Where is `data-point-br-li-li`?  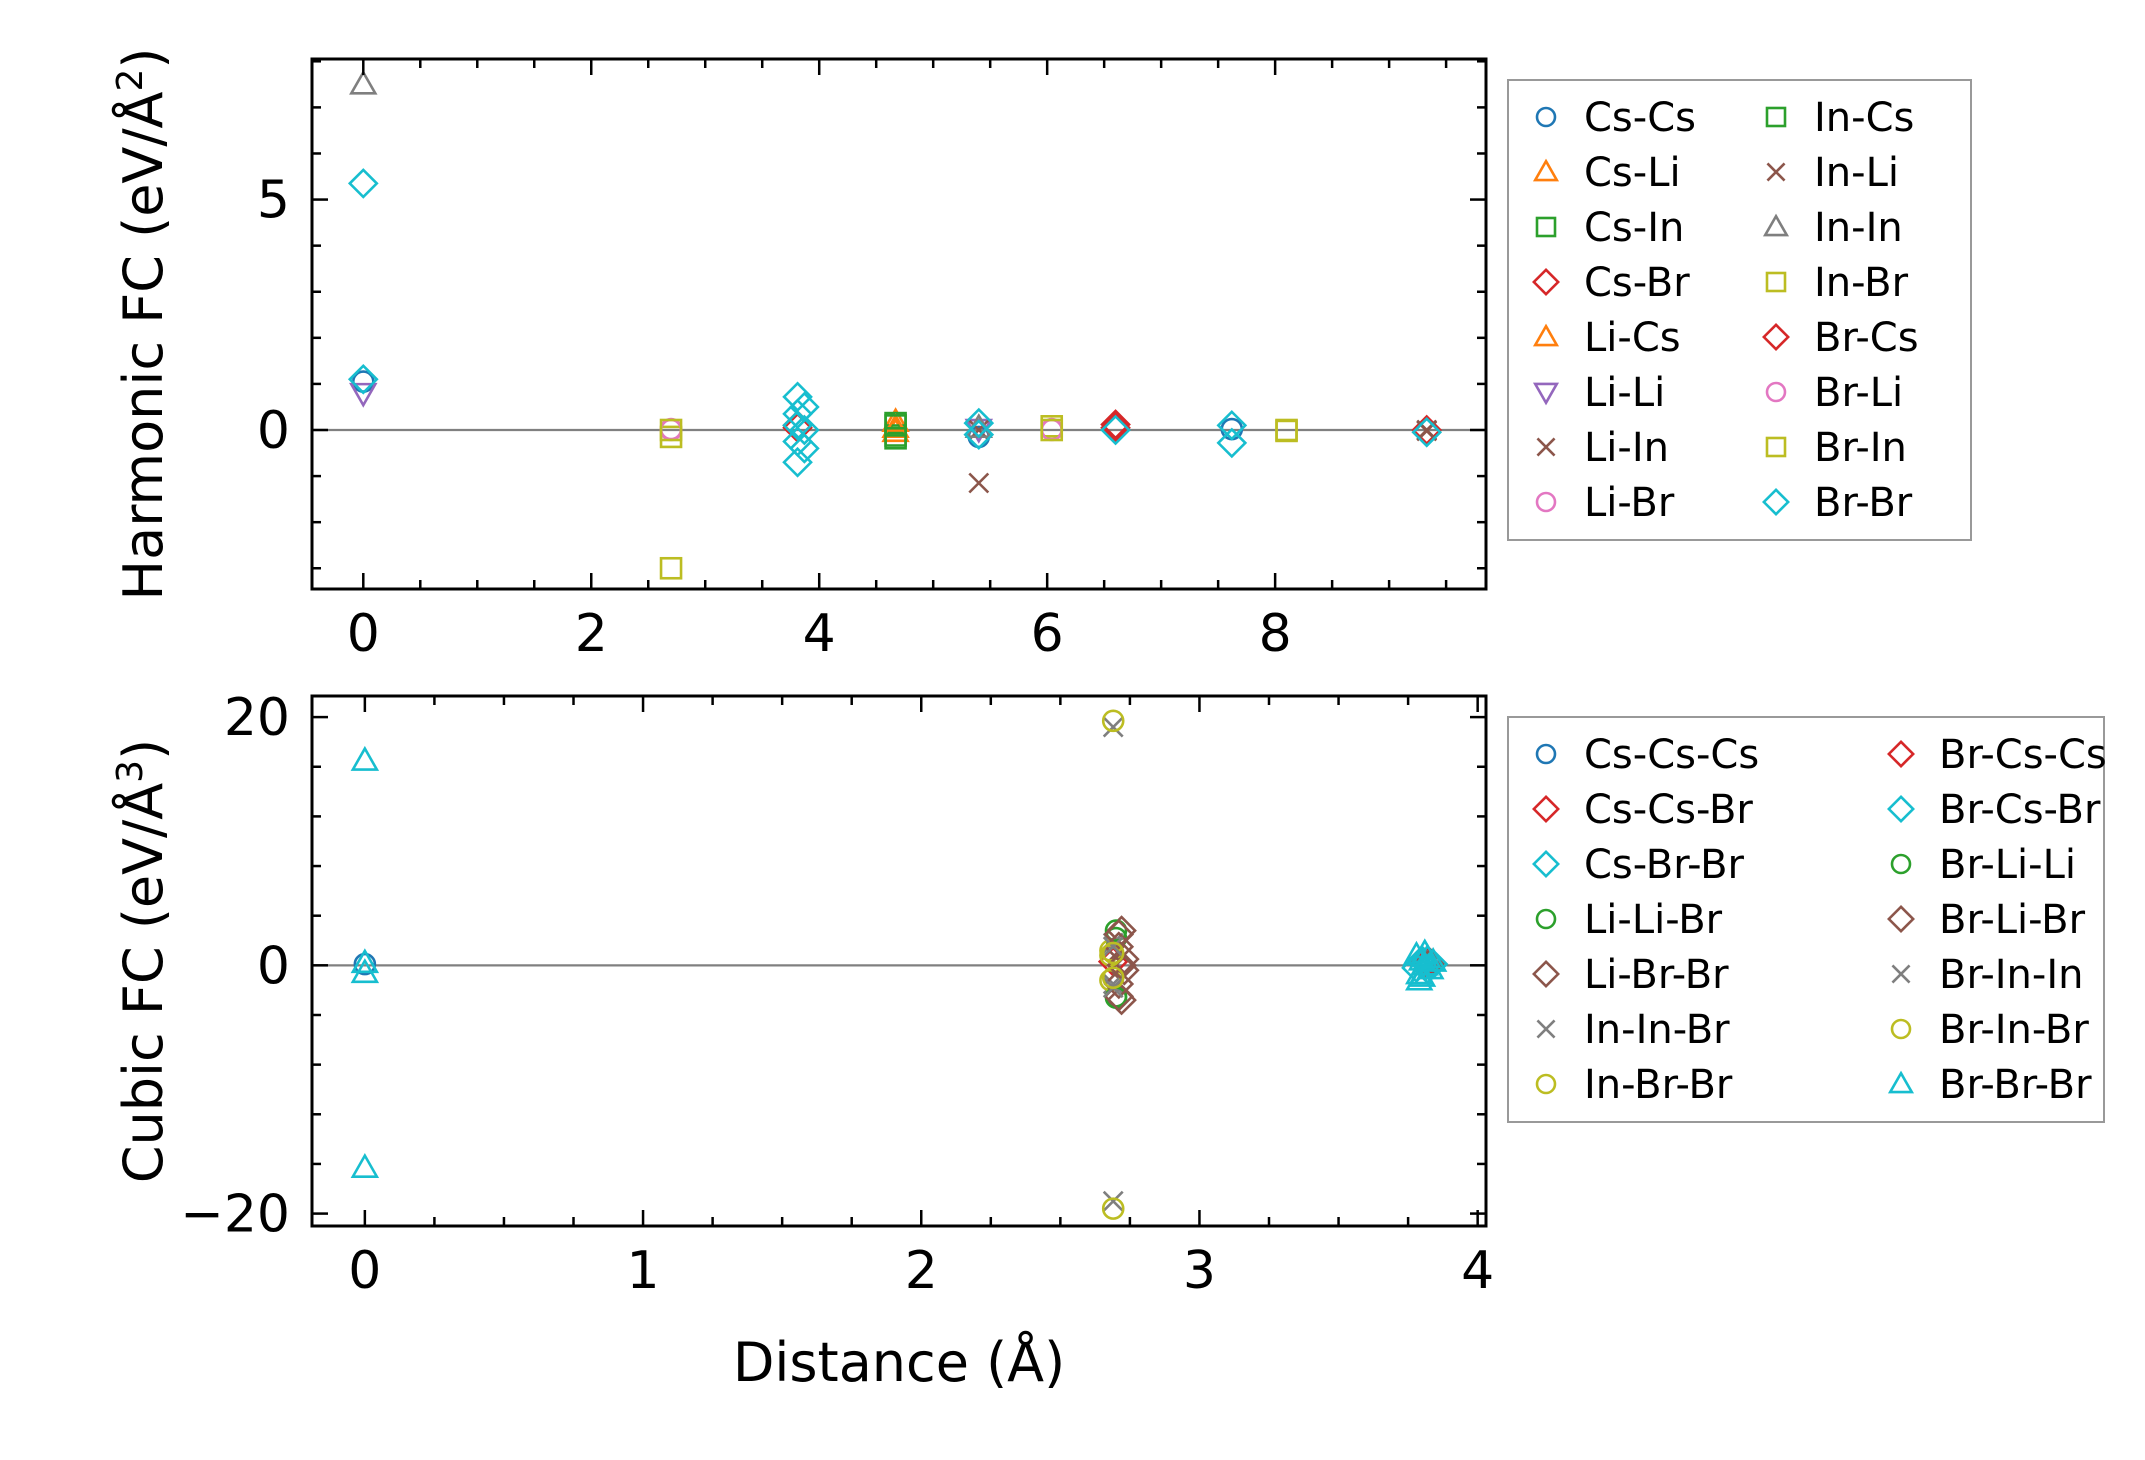
data-point-br-li-li is located at coordinates (1116, 930).